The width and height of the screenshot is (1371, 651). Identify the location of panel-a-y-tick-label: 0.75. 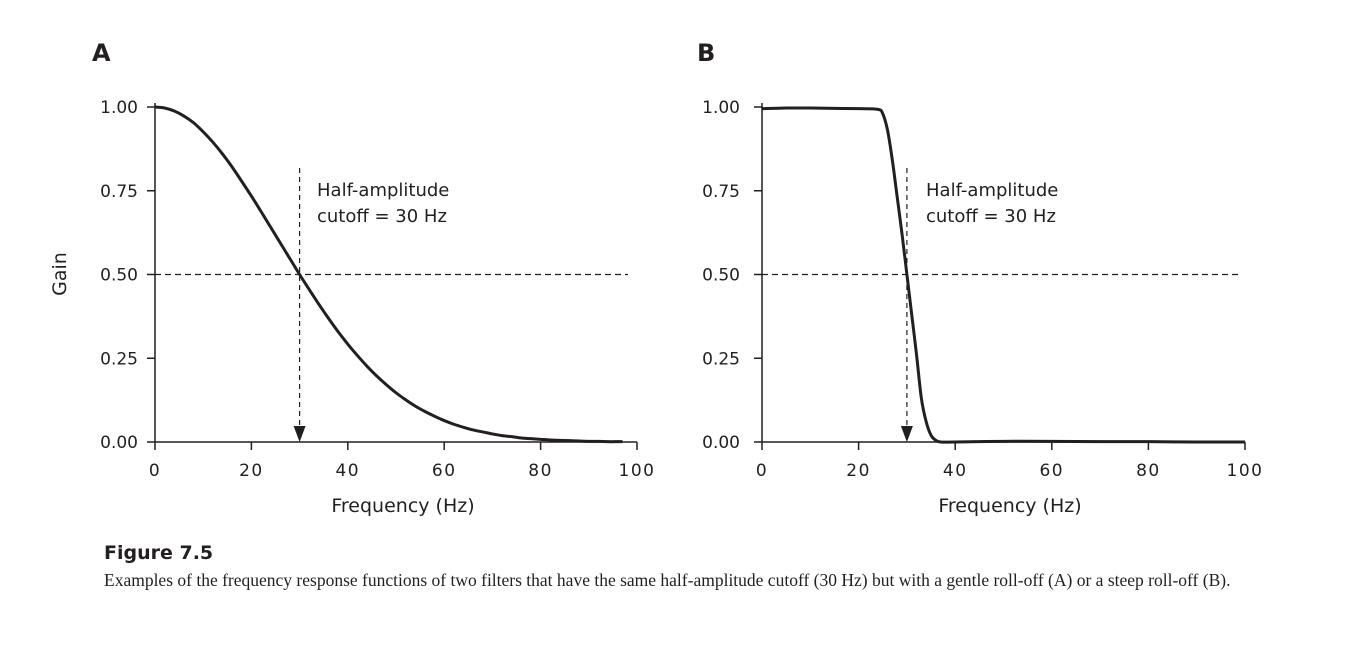
(119, 192).